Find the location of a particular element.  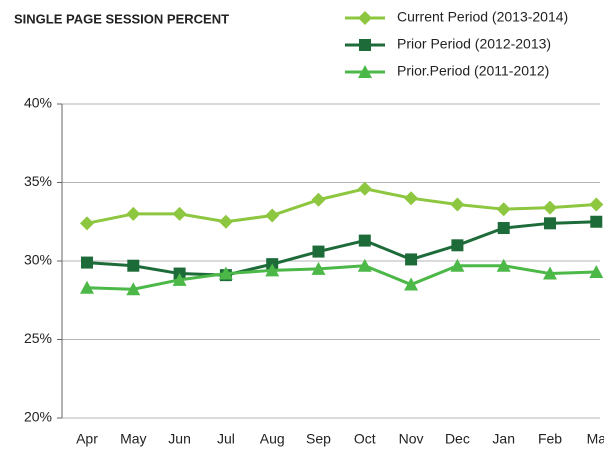

x-tick-label: Jul is located at coordinates (226, 439).